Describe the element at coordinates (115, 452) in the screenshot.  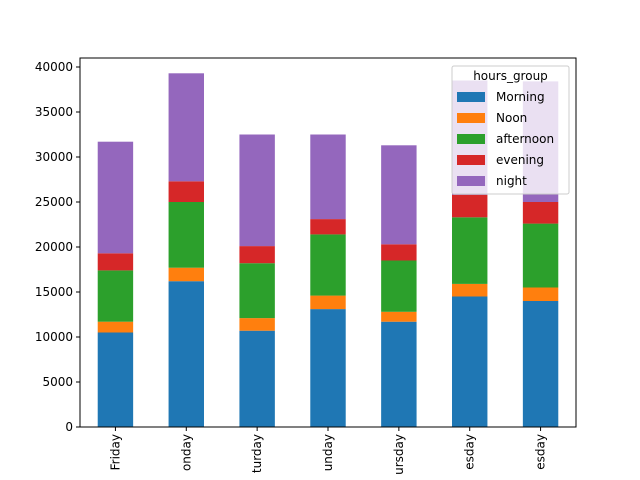
I see `x-tick-label: Friday` at that location.